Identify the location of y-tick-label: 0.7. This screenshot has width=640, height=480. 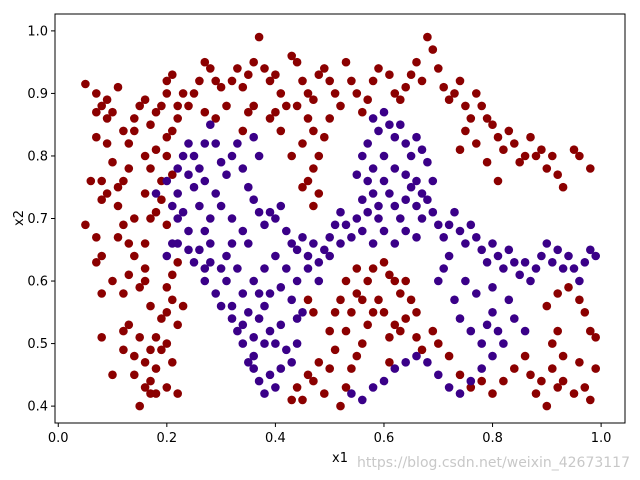
(37, 219).